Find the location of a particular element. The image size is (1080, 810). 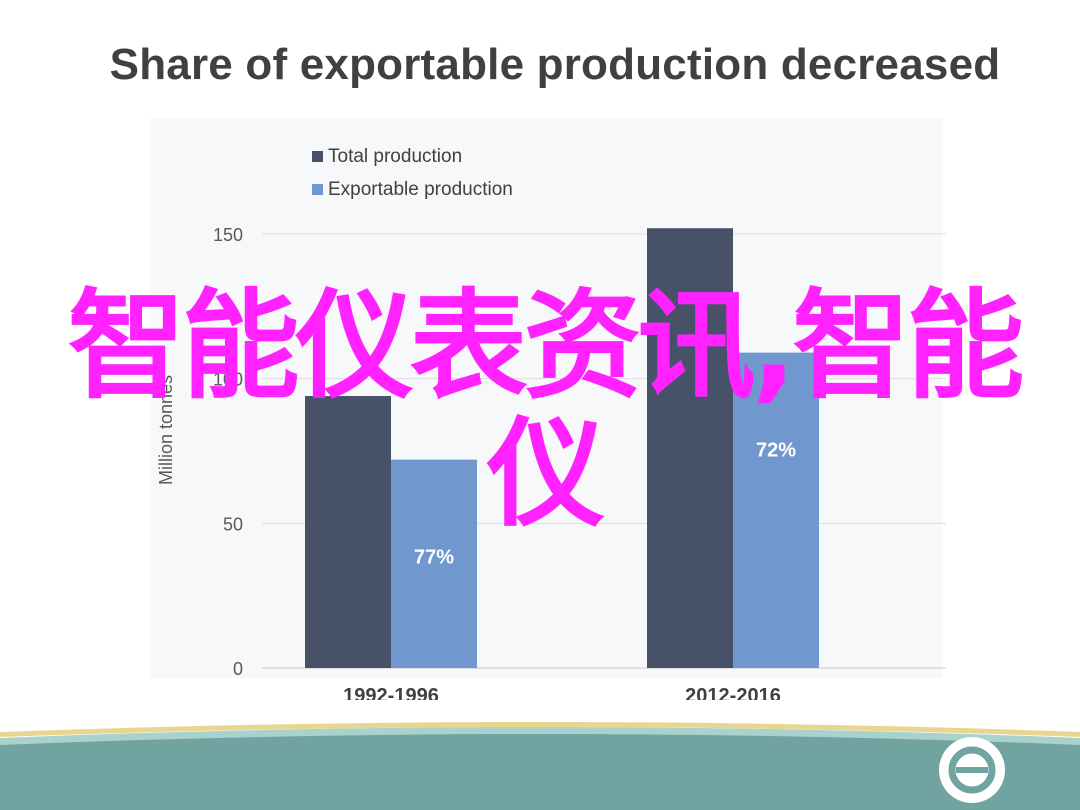

x-tick-label: 1992-1996 is located at coordinates (391, 692).